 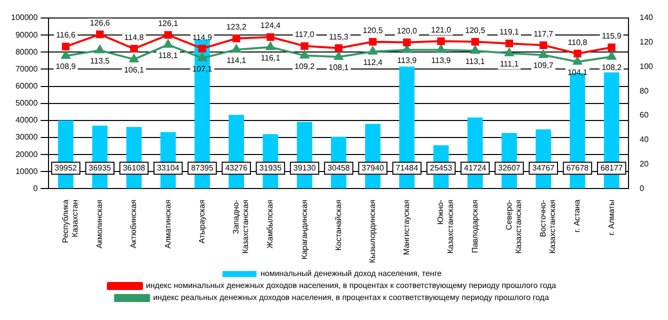 I want to click on x-tick-label: Кызылординская, so click(x=372, y=231).